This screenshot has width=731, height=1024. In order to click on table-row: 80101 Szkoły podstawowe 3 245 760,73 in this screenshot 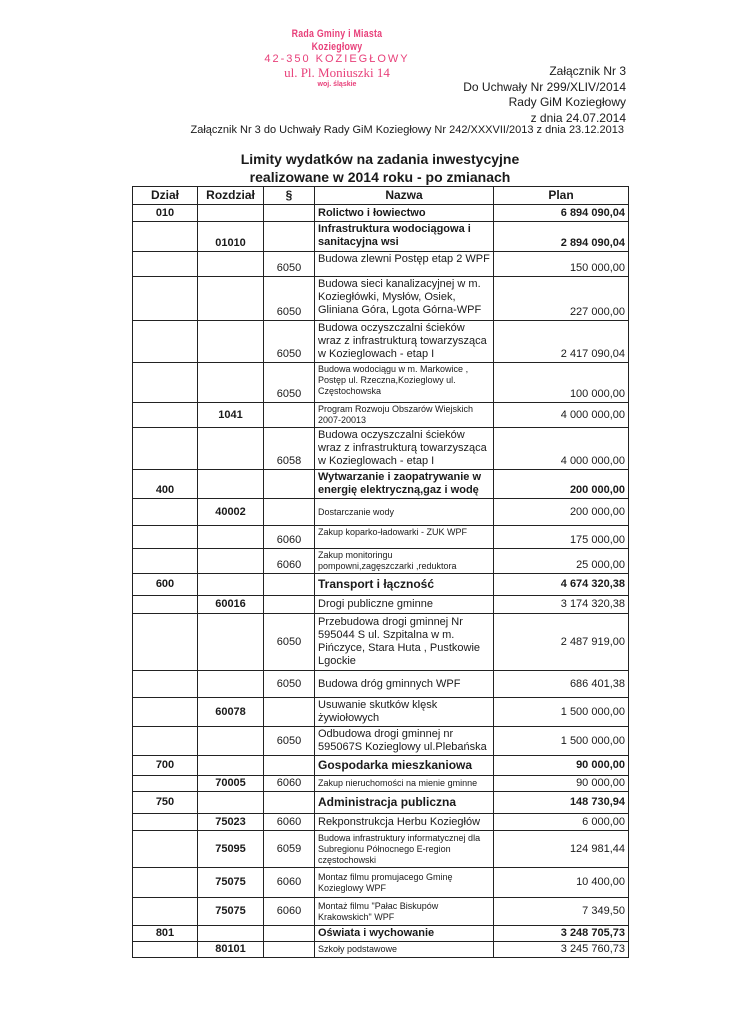, I will do `click(380, 949)`.